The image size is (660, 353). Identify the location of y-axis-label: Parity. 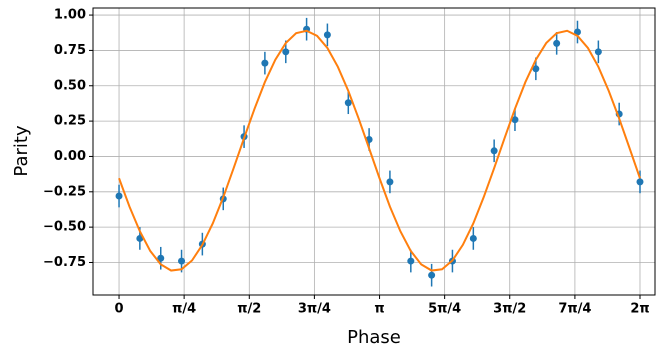
(21, 151).